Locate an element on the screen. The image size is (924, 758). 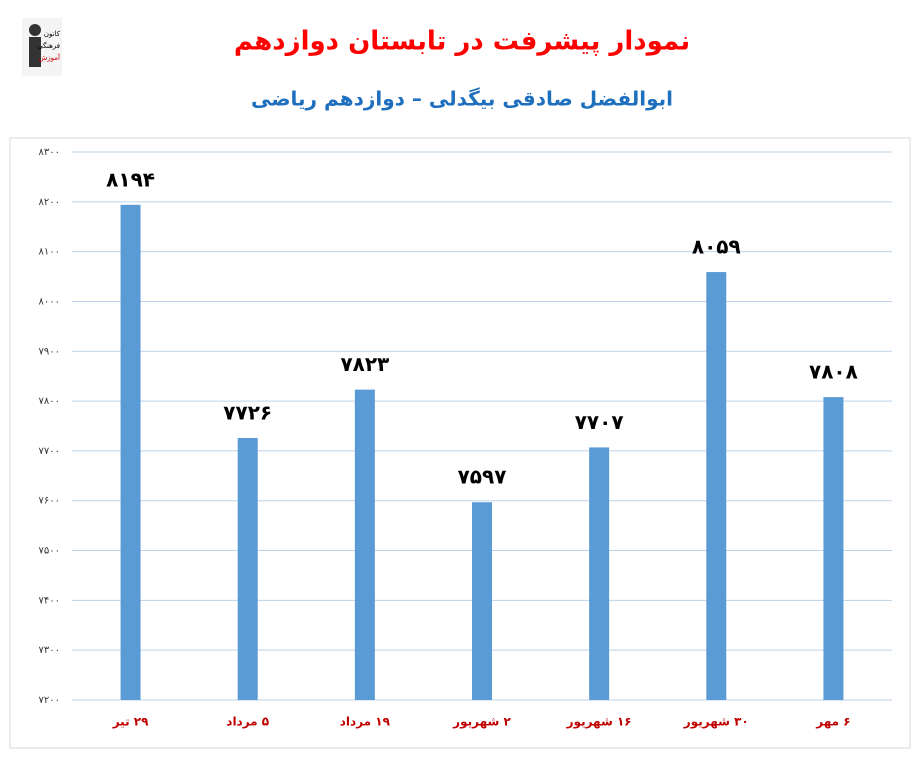
logo: کانون فرهنگی آموزش is located at coordinates (42, 47).